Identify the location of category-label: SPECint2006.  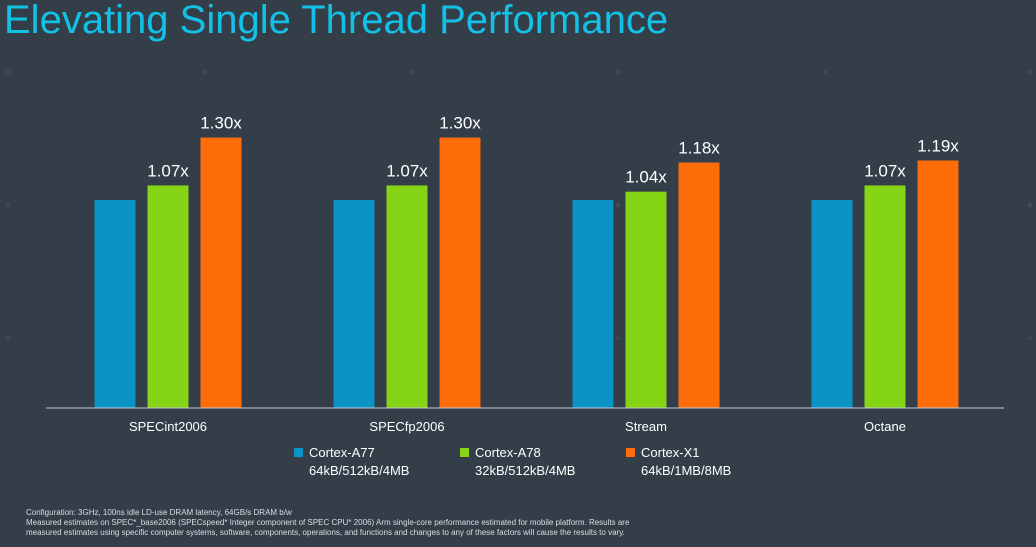
(168, 426).